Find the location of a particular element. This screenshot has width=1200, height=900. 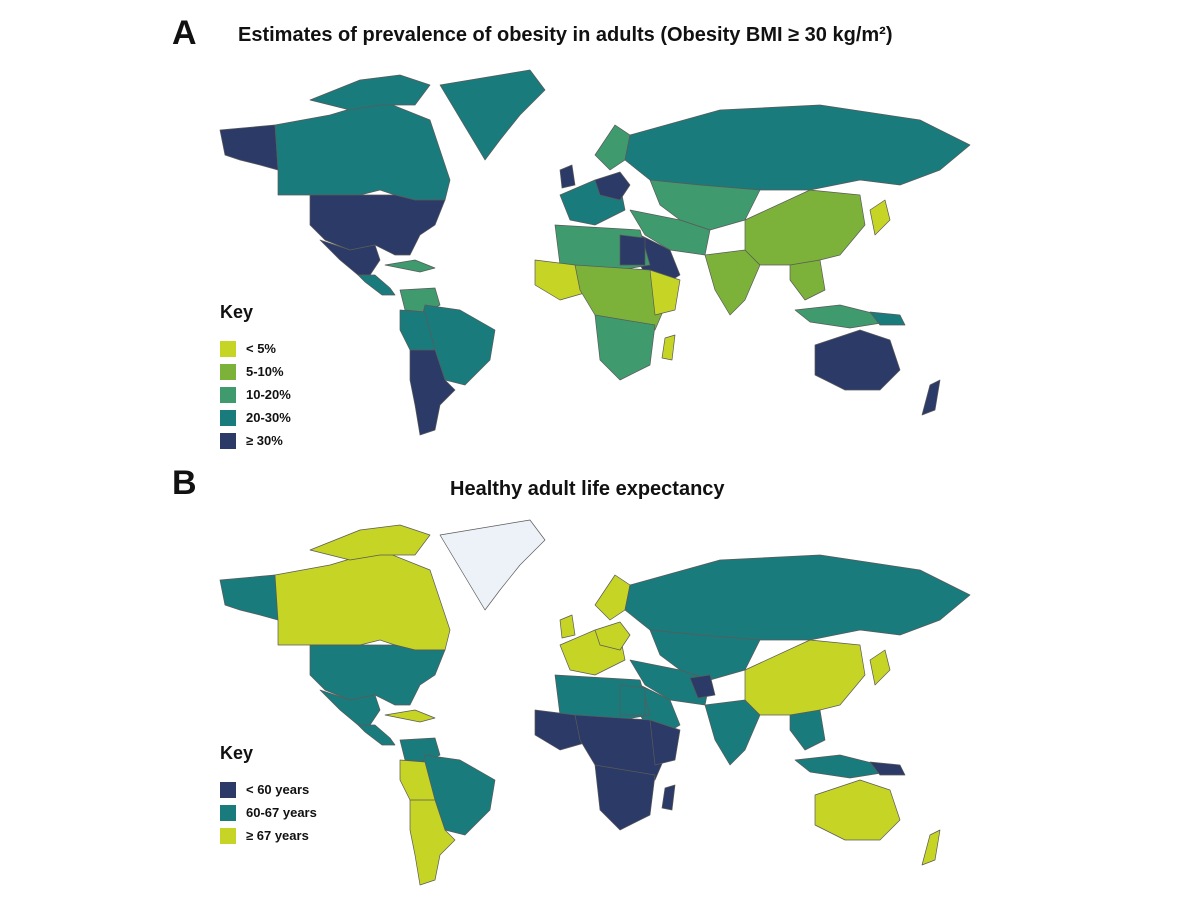

legend-label: 5-10% is located at coordinates (265, 371).